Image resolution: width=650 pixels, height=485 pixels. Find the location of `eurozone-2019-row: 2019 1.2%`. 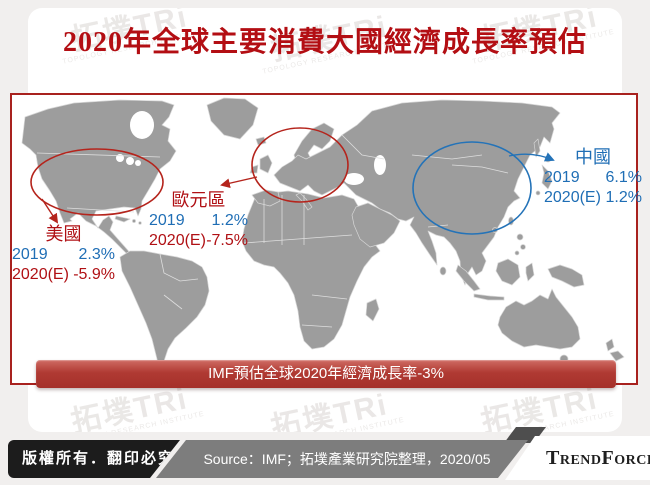

eurozone-2019-row: 2019 1.2% is located at coordinates (198, 220).